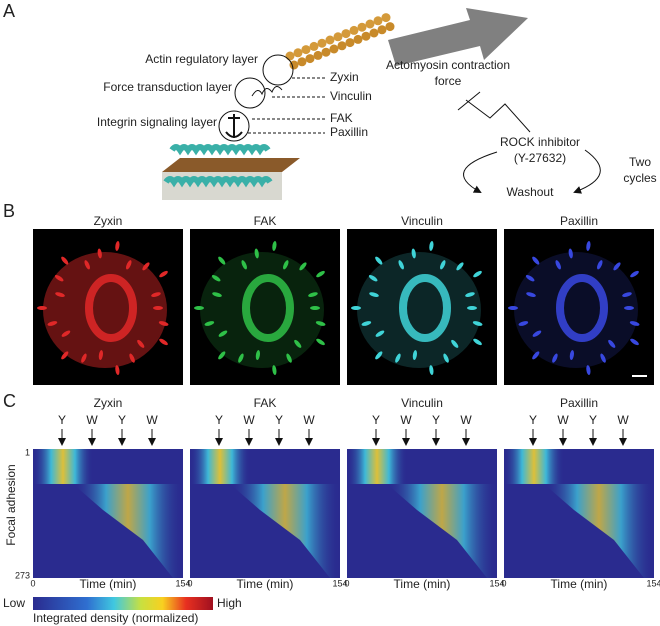 The image size is (660, 626). Describe the element at coordinates (11, 504) in the screenshot. I see `y-axis-label: Focal adhesion` at that location.